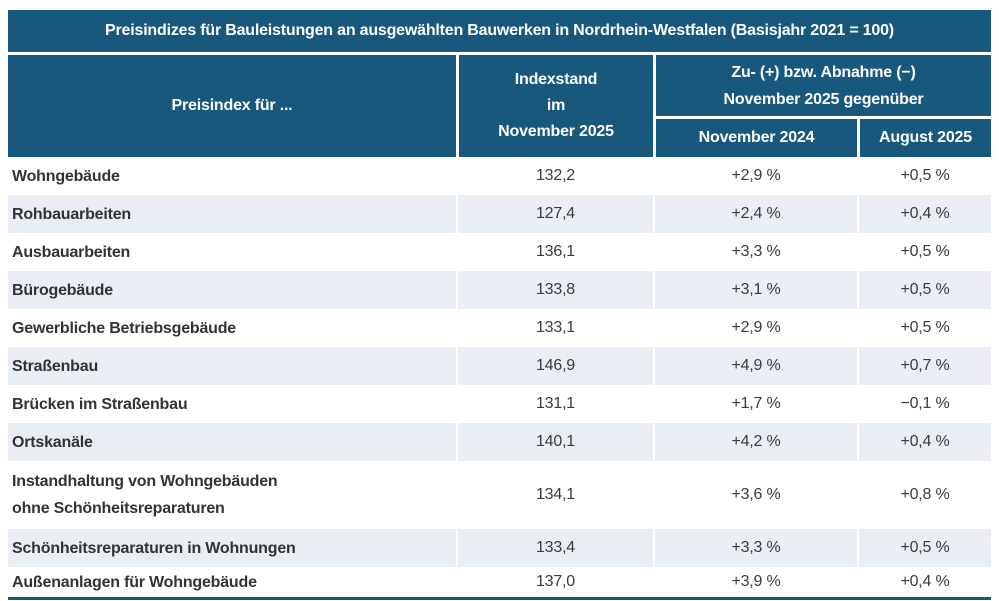 This screenshot has height=601, width=999. I want to click on table-row: Wohngebäude 132,2 +2,9 % +0,5 %, so click(499, 176).